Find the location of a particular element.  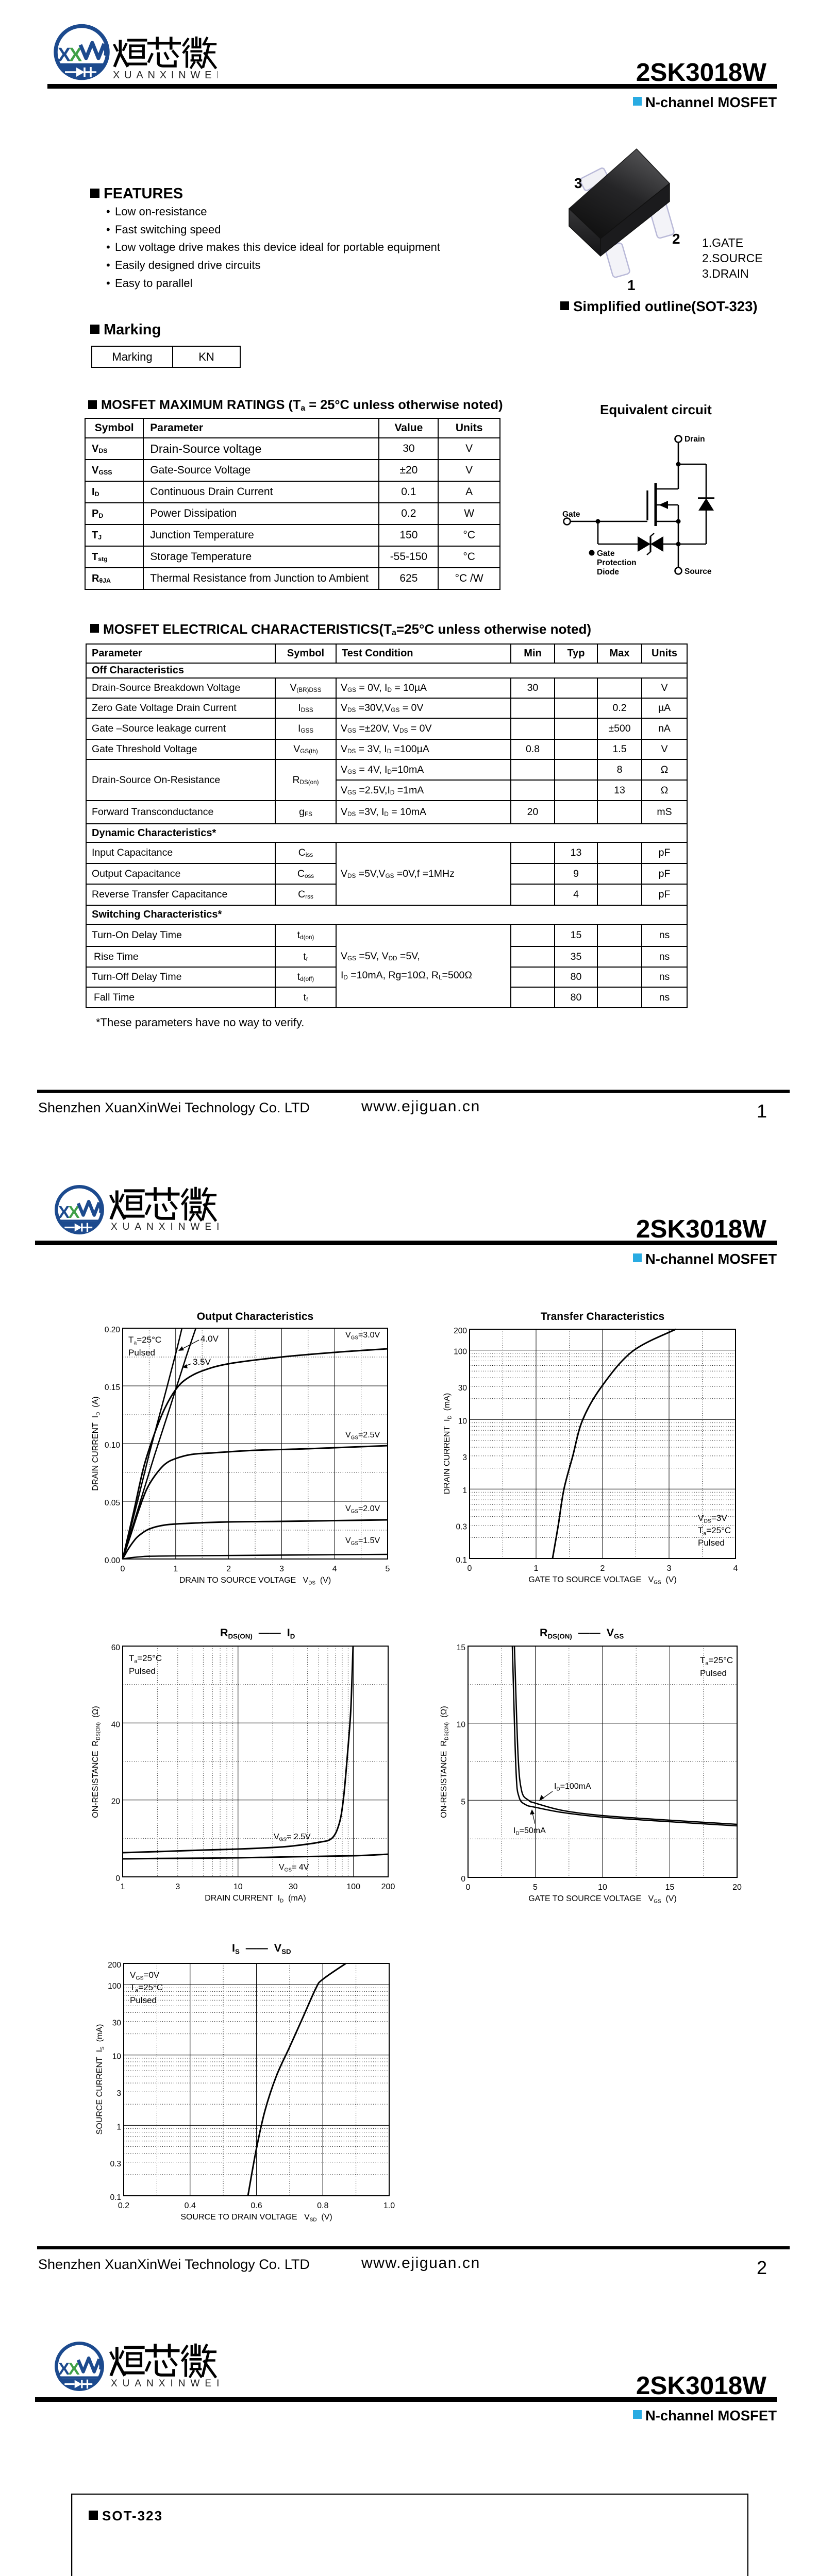

svg-text: Diode is located at coordinates (608, 572).